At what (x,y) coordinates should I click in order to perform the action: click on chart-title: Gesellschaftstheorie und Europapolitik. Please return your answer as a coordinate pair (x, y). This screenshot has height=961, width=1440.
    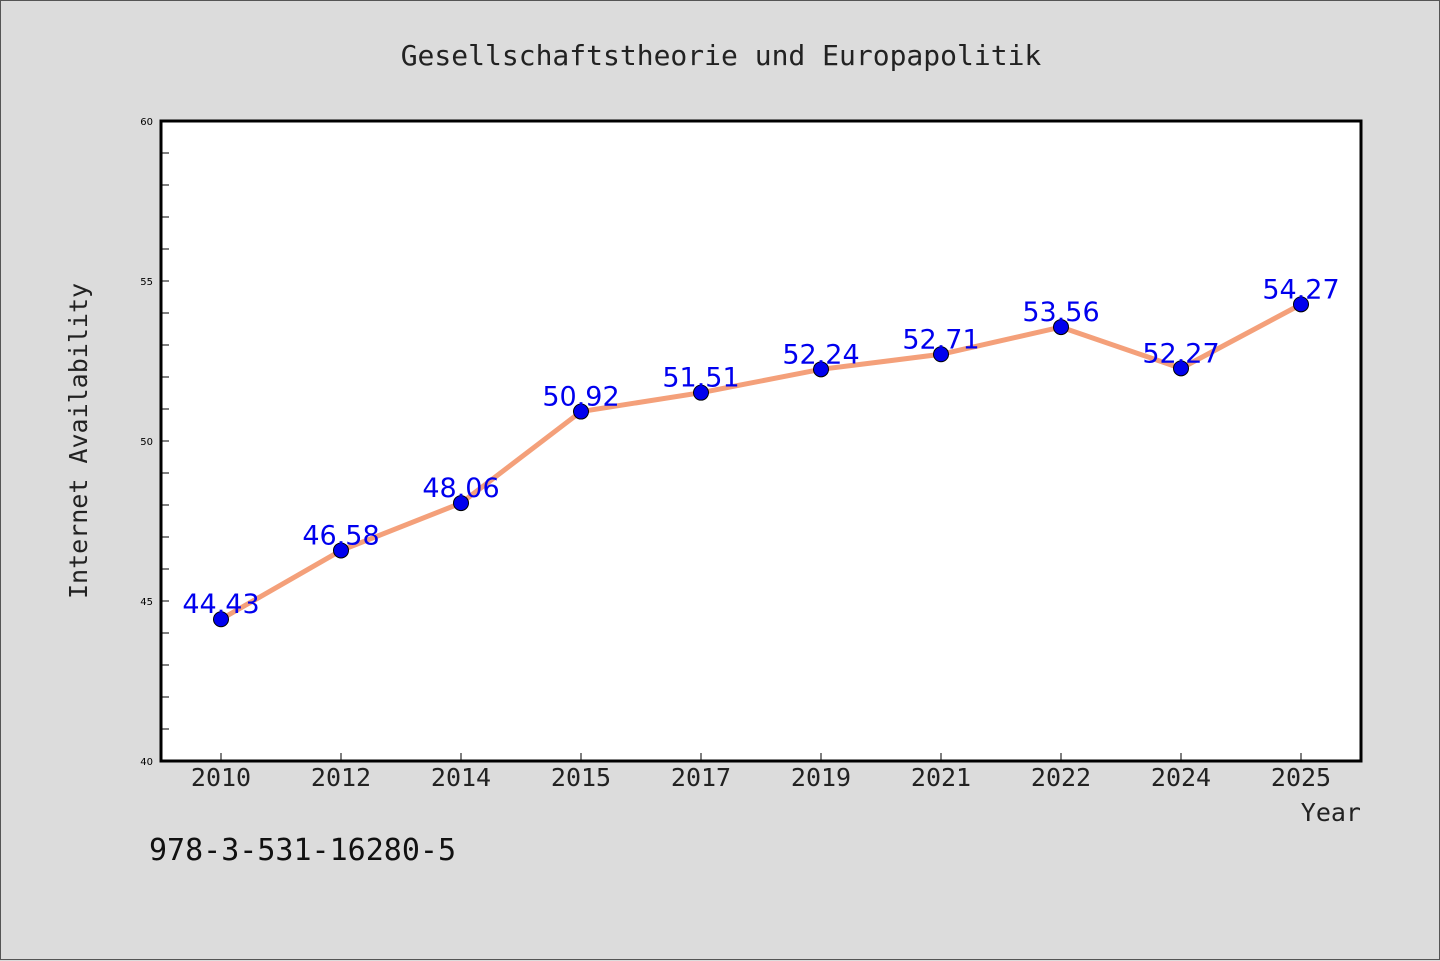
    Looking at the image, I should click on (721, 55).